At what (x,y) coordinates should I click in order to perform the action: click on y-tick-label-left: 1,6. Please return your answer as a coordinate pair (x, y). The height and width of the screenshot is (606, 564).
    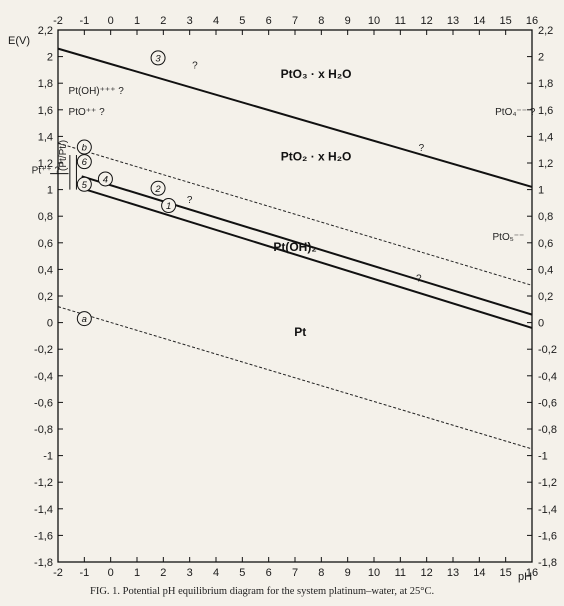
    Looking at the image, I should click on (45, 111).